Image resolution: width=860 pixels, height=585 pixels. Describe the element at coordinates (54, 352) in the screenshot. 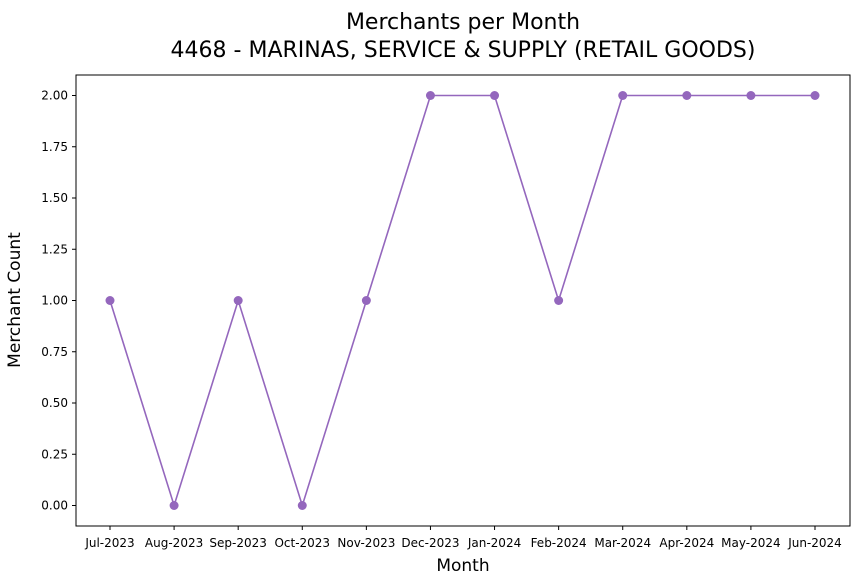

I see `y-tick-label: 0.75` at that location.